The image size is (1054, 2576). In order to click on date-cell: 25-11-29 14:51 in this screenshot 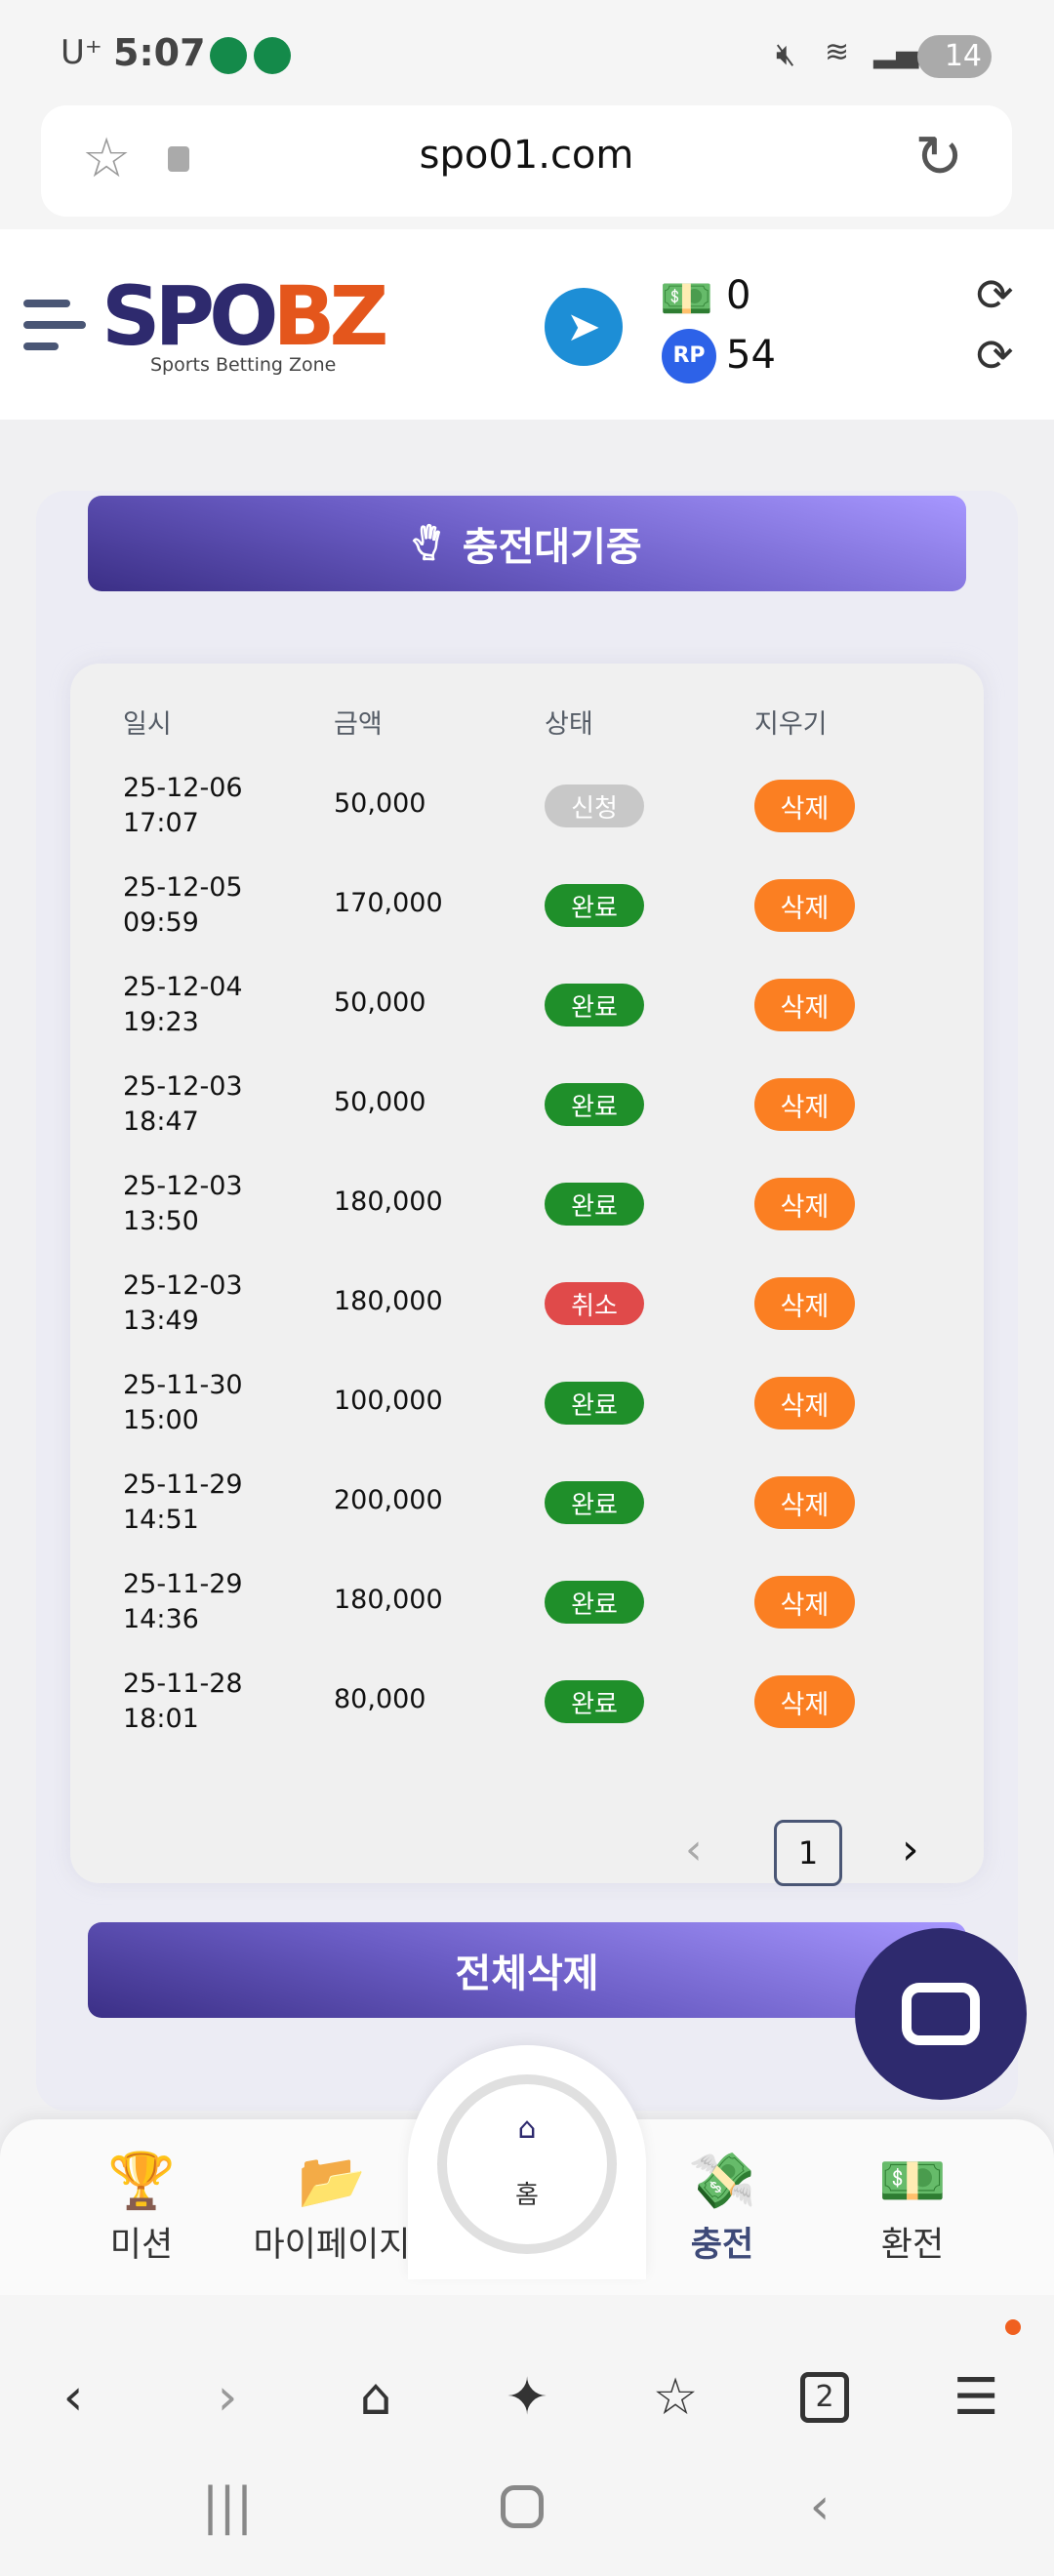, I will do `click(183, 1502)`.